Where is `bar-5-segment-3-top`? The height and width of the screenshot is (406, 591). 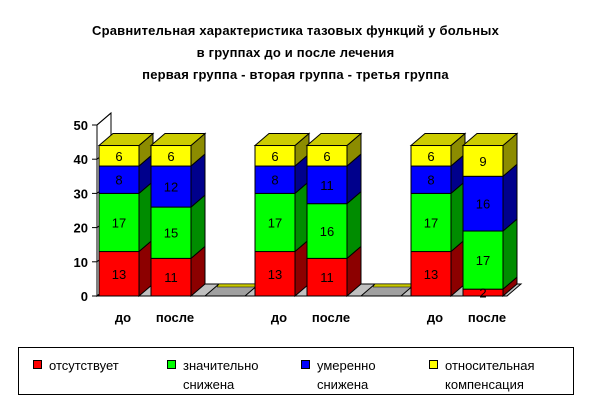 bar-5-segment-3-top is located at coordinates (490, 140).